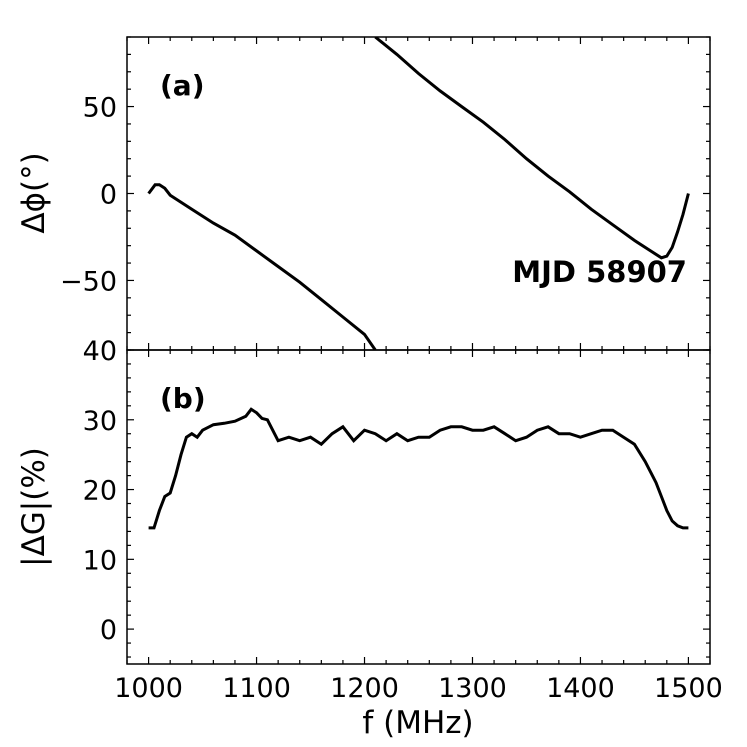 Image resolution: width=747 pixels, height=747 pixels. What do you see at coordinates (100, 421) in the screenshot?
I see `y-tick-label-b-3: 30` at bounding box center [100, 421].